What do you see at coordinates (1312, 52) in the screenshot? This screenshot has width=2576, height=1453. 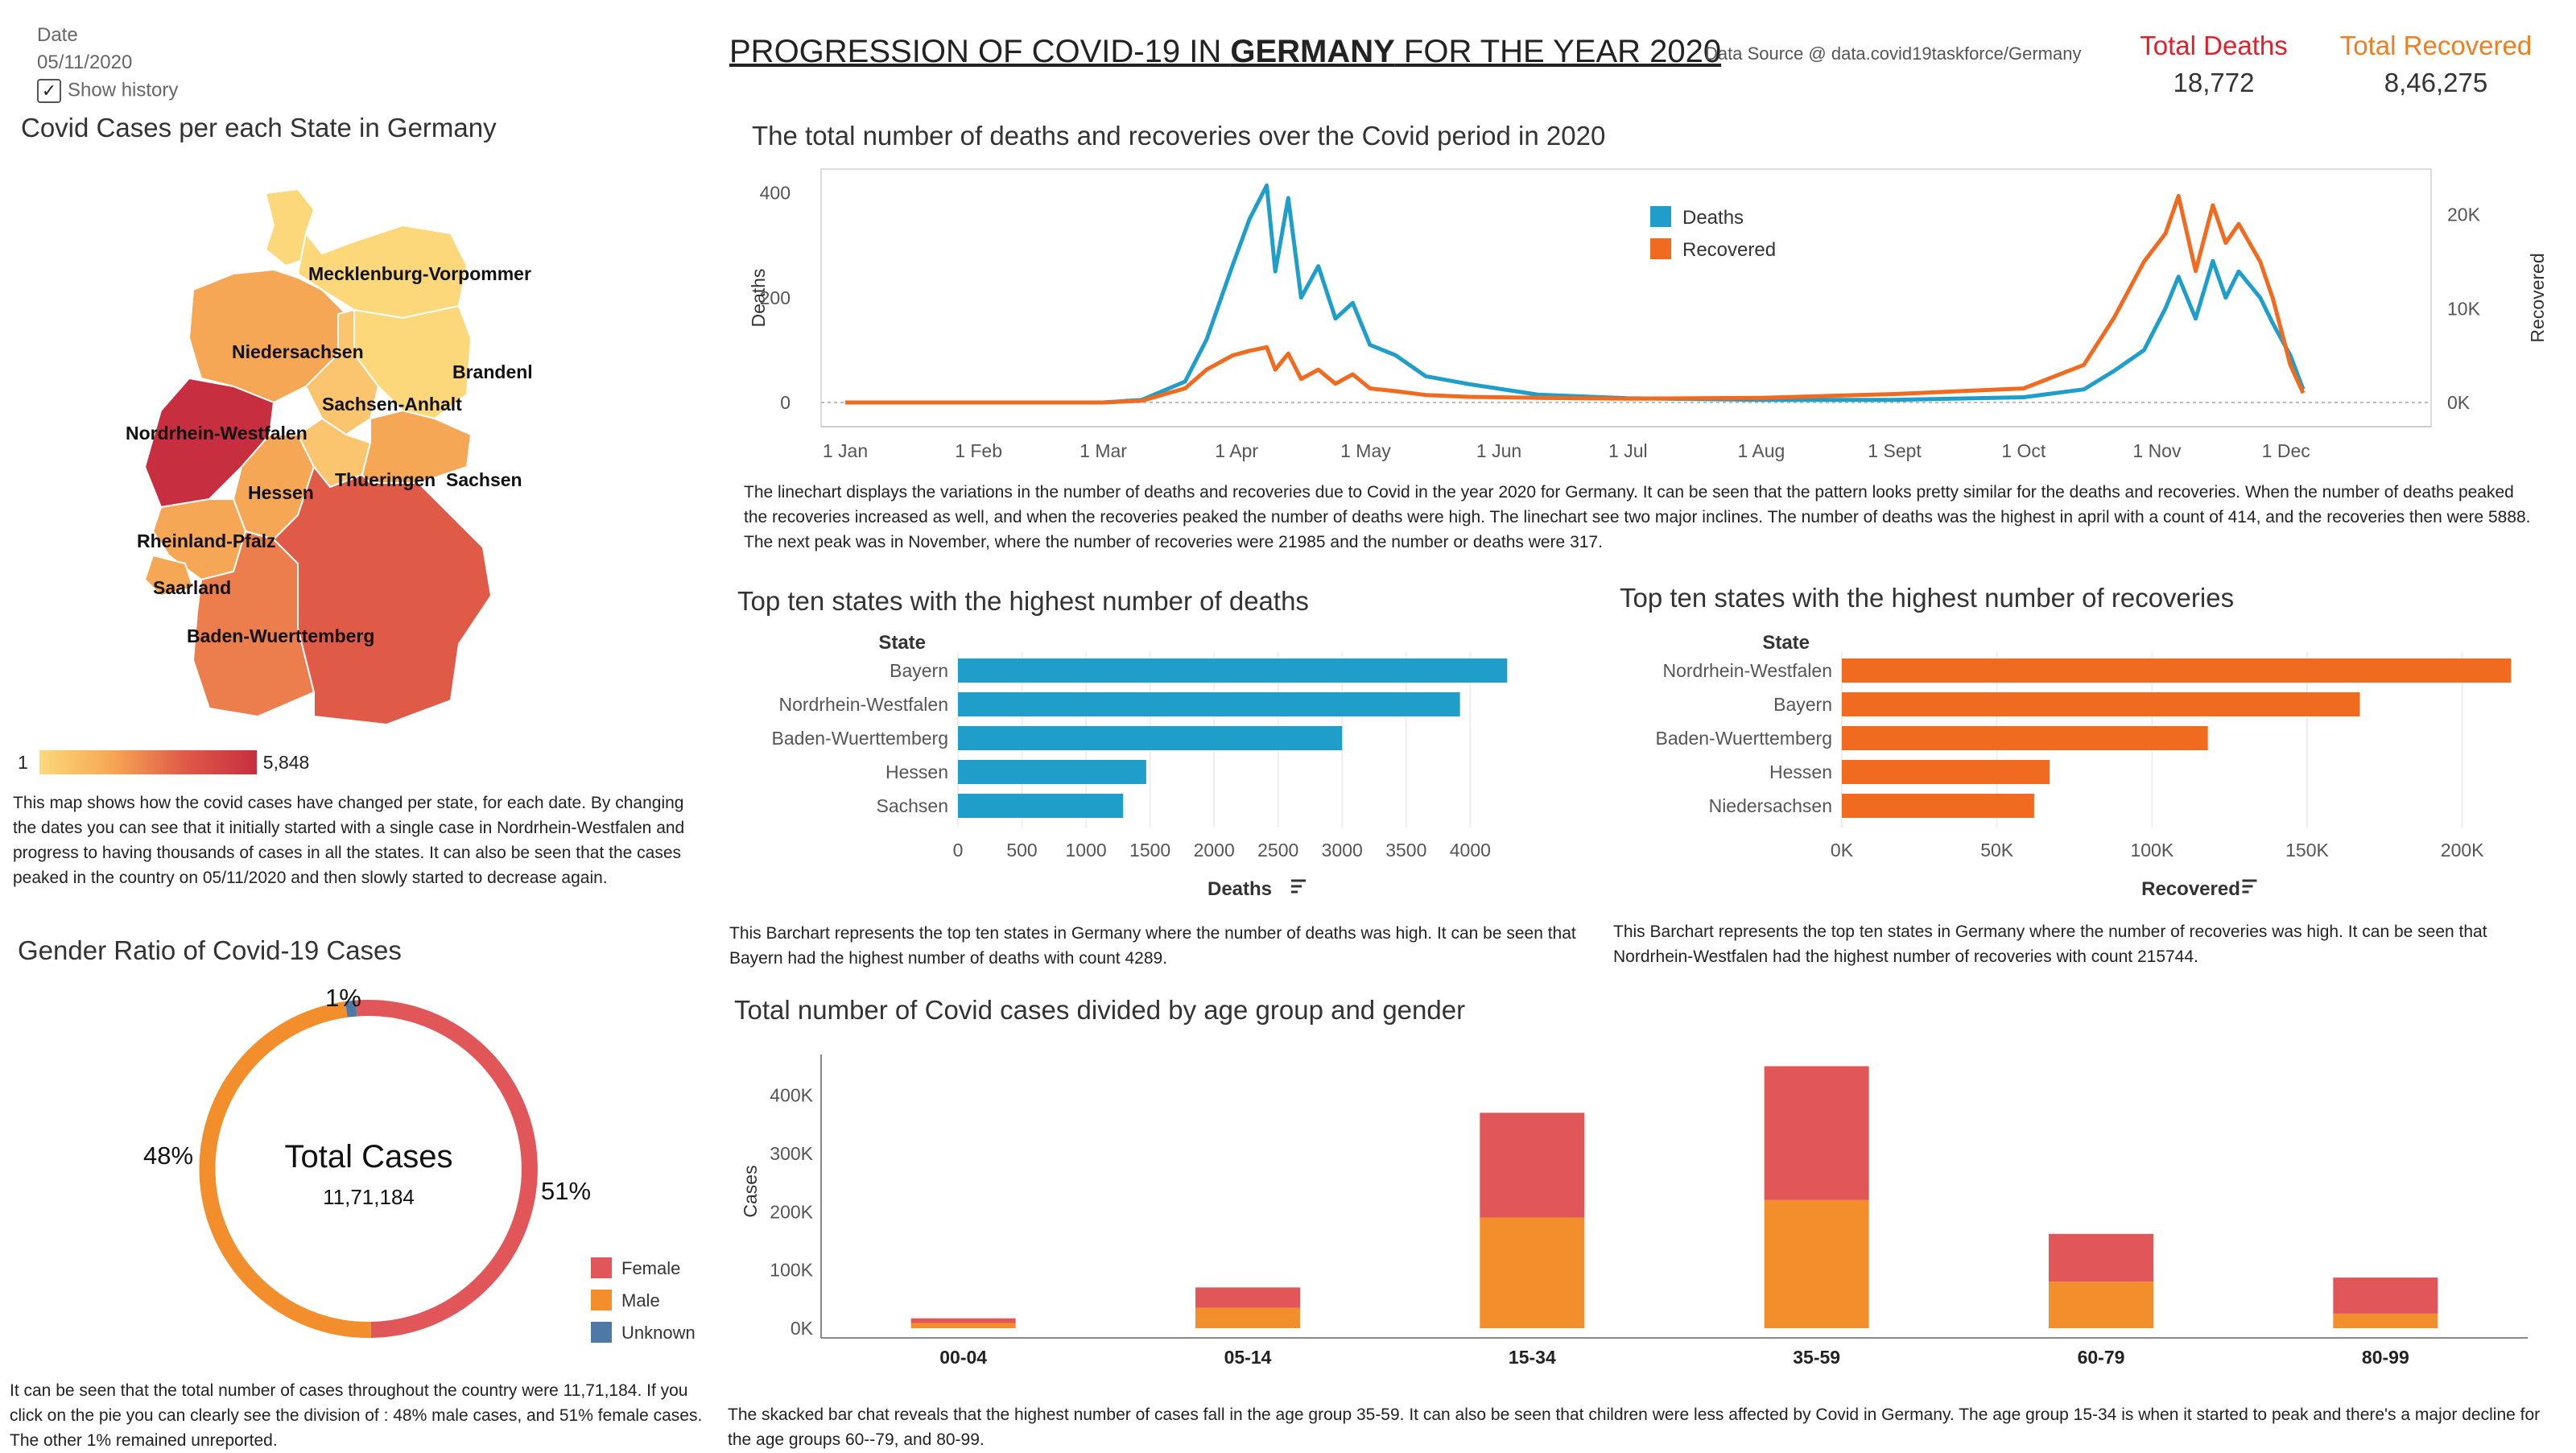 I see `title-bold: GERMANY` at bounding box center [1312, 52].